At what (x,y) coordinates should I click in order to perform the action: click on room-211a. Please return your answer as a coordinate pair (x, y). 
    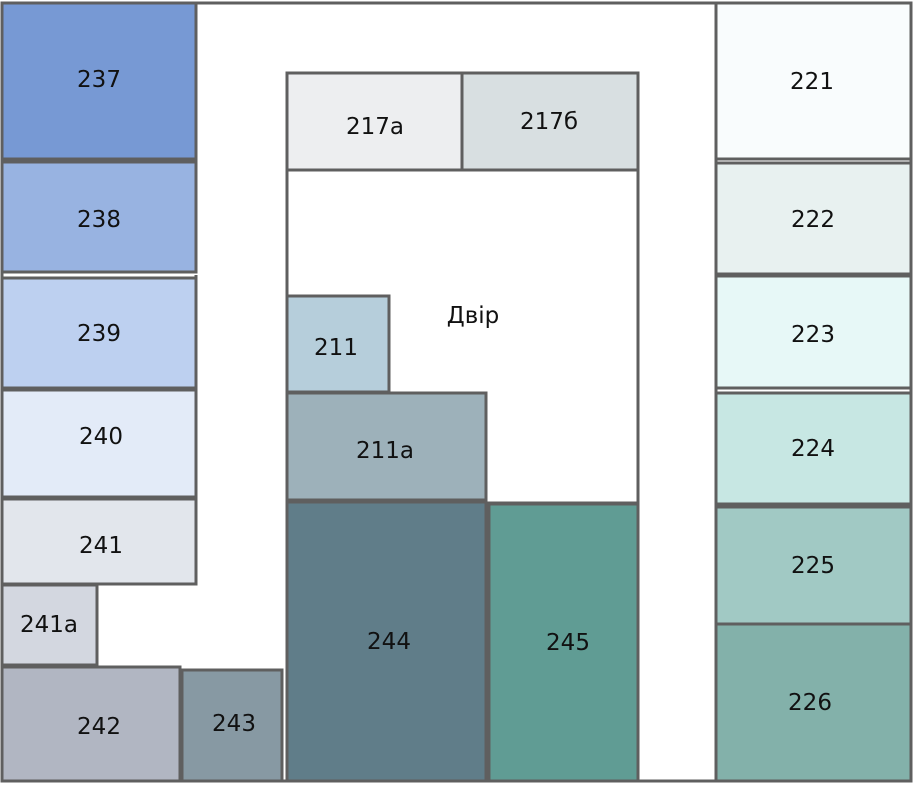
    Looking at the image, I should click on (386, 446).